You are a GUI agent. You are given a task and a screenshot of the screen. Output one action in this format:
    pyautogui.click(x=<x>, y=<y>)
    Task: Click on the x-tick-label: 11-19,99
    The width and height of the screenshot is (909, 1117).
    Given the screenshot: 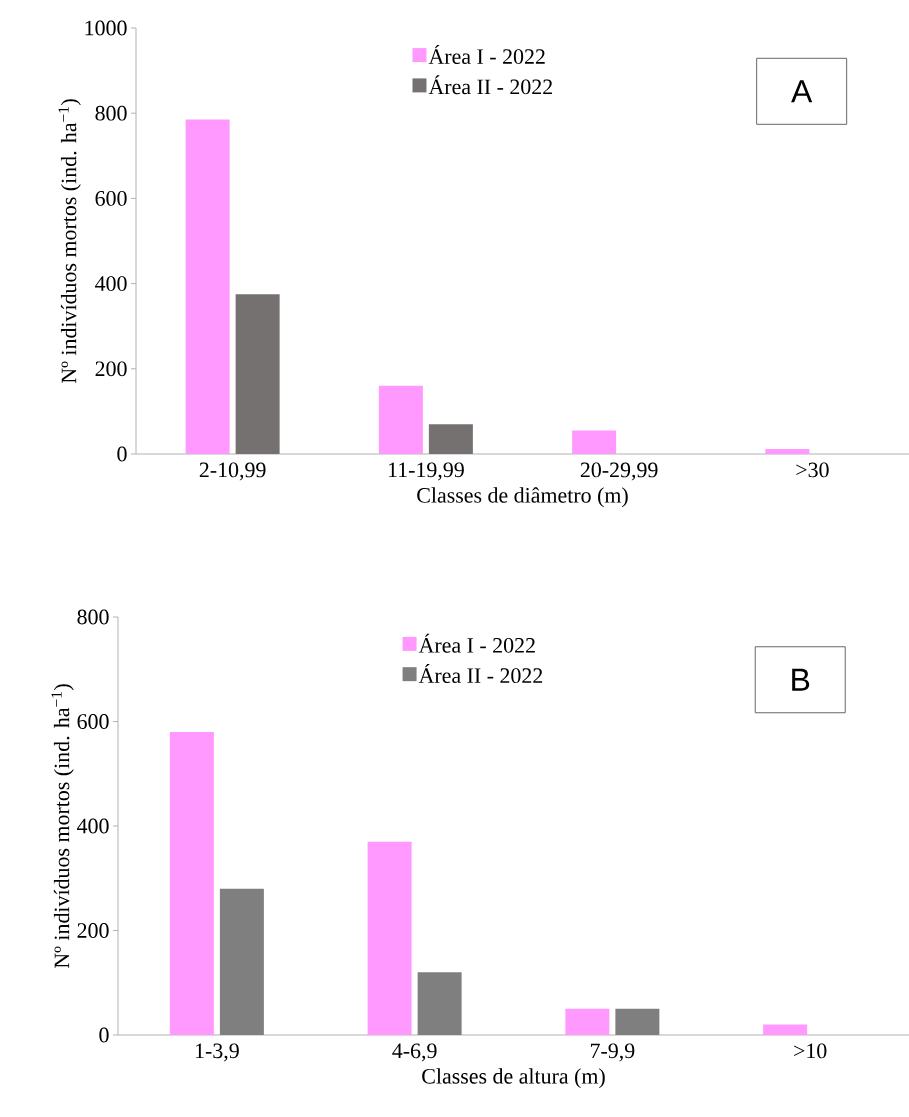 What is the action you would take?
    pyautogui.click(x=426, y=471)
    